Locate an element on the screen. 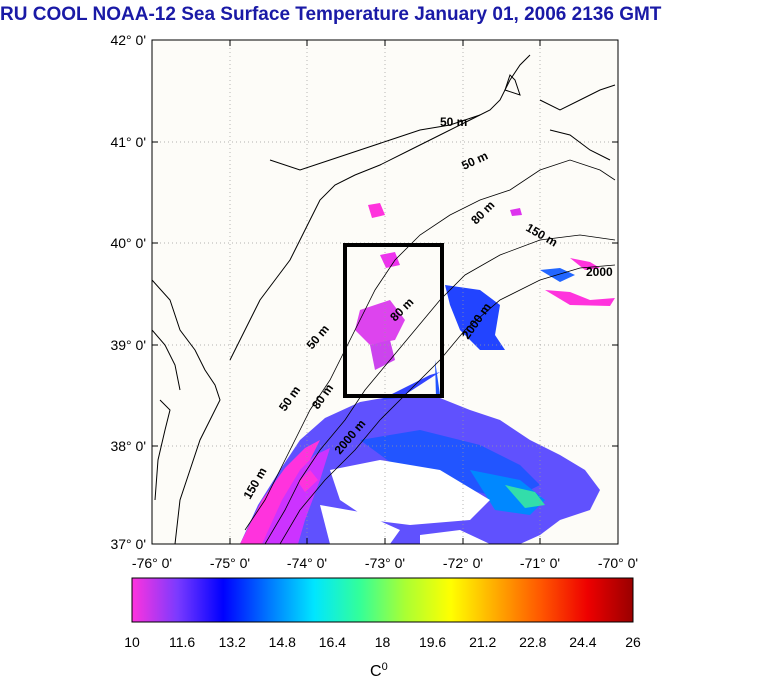 The width and height of the screenshot is (769, 680). colorbar-frame is located at coordinates (382, 600).